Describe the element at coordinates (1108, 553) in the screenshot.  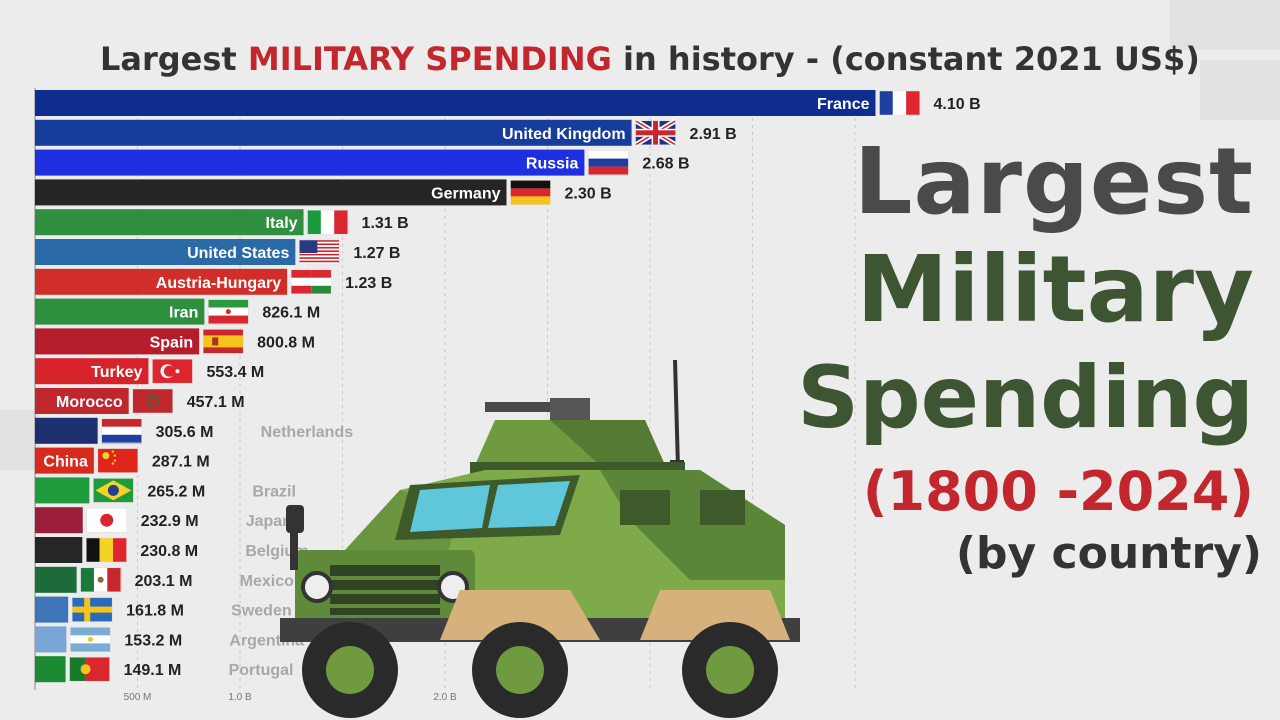
I see `overlay-line-5: (by country)` at that location.